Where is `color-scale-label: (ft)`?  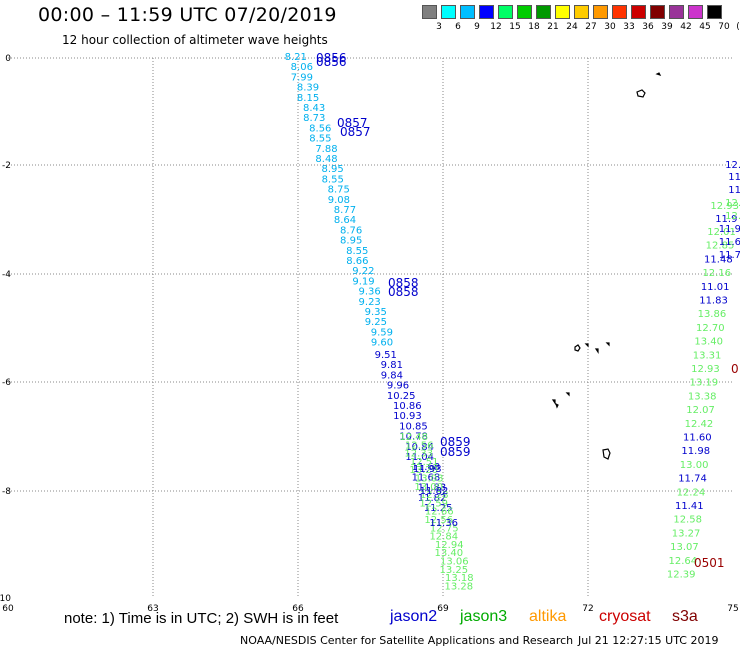
color-scale-label: (ft) is located at coordinates (738, 27).